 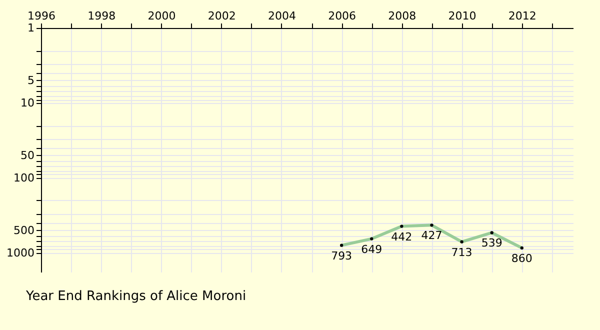 What do you see at coordinates (282, 16) in the screenshot?
I see `x-tick-label: 2004` at bounding box center [282, 16].